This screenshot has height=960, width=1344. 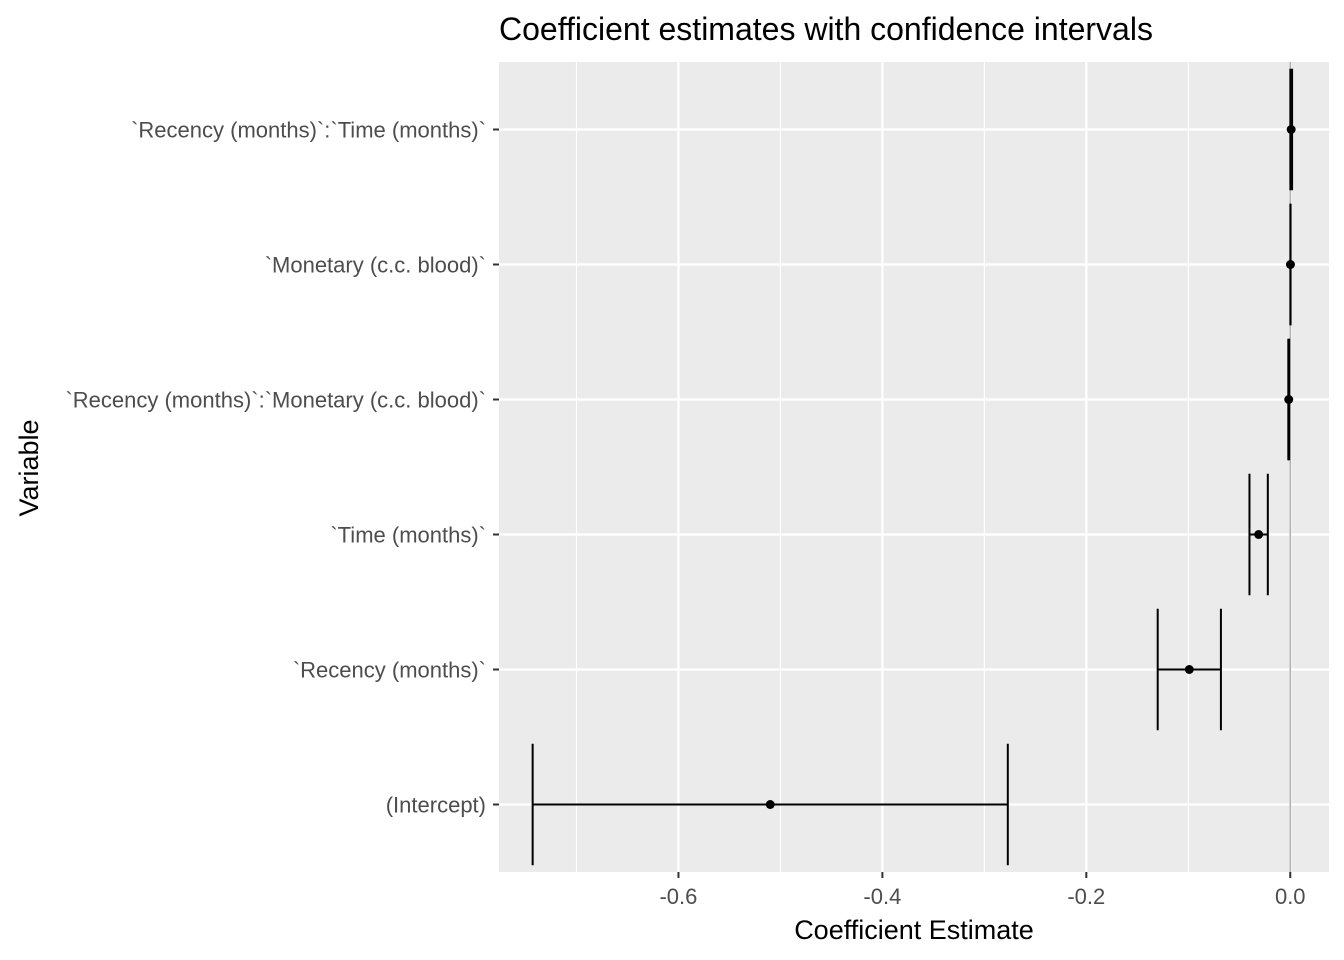 What do you see at coordinates (1290, 896) in the screenshot?
I see `x-tick-label: 0.0` at bounding box center [1290, 896].